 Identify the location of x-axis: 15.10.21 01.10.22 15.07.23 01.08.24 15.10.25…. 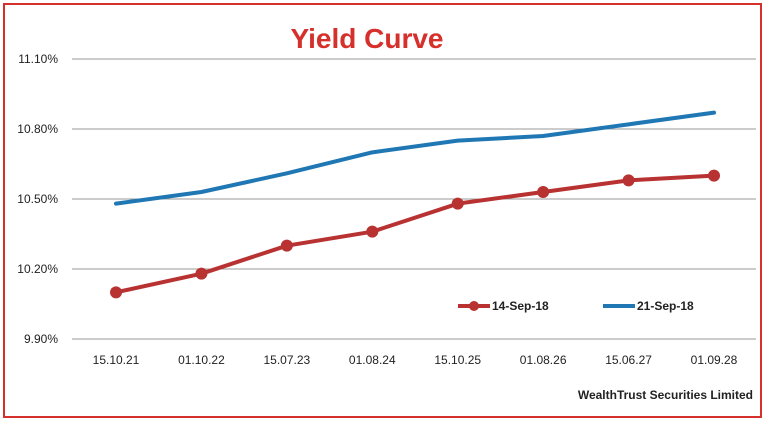
(415, 360).